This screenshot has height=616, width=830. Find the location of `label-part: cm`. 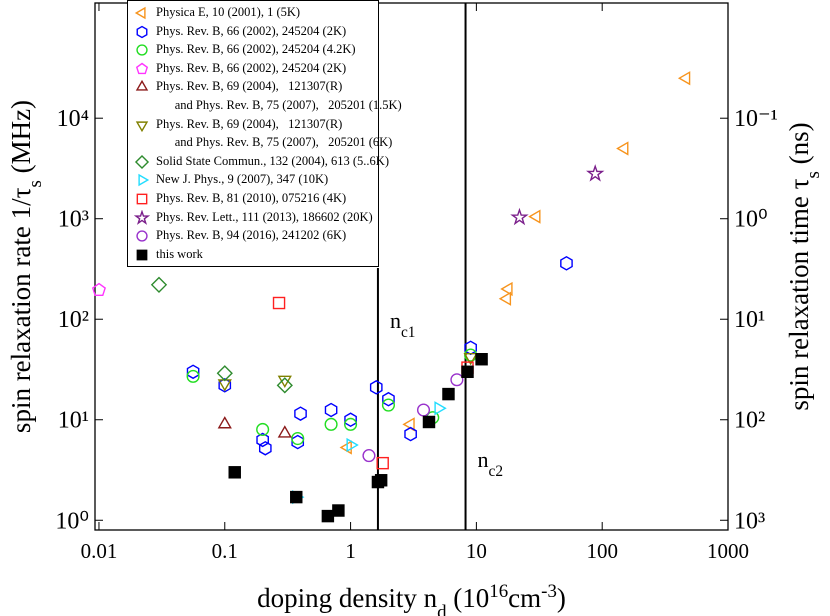

label-part: cm is located at coordinates (524, 598).